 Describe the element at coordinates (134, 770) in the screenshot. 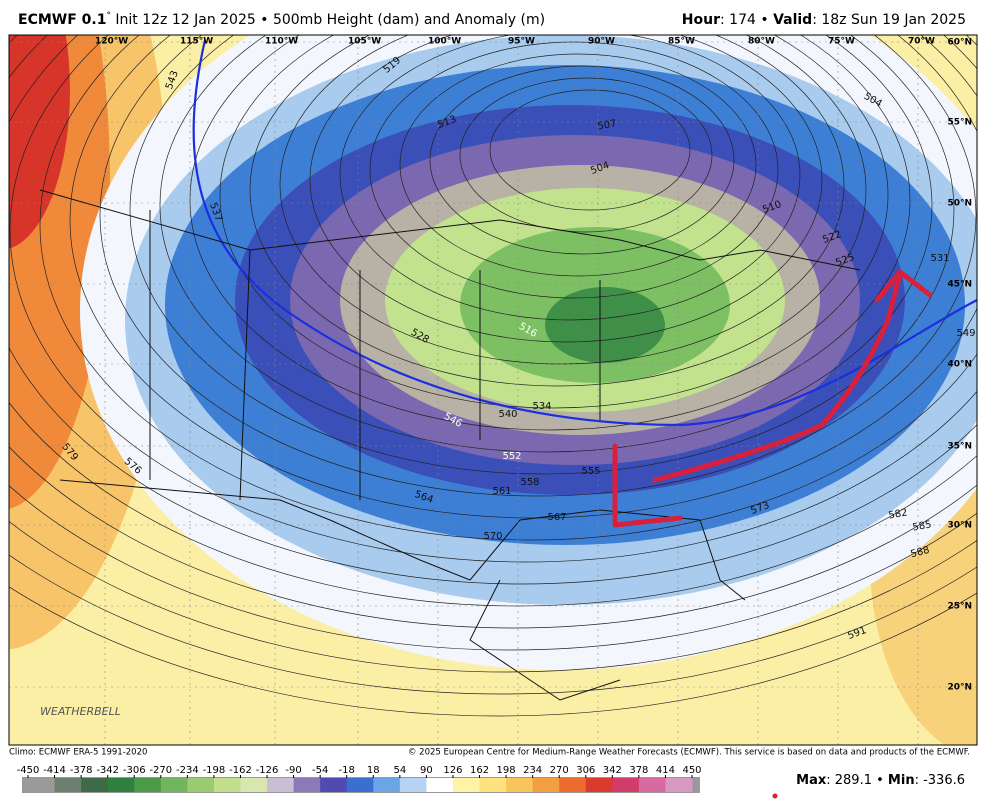

I see `colorbar-tick-label: -306` at that location.